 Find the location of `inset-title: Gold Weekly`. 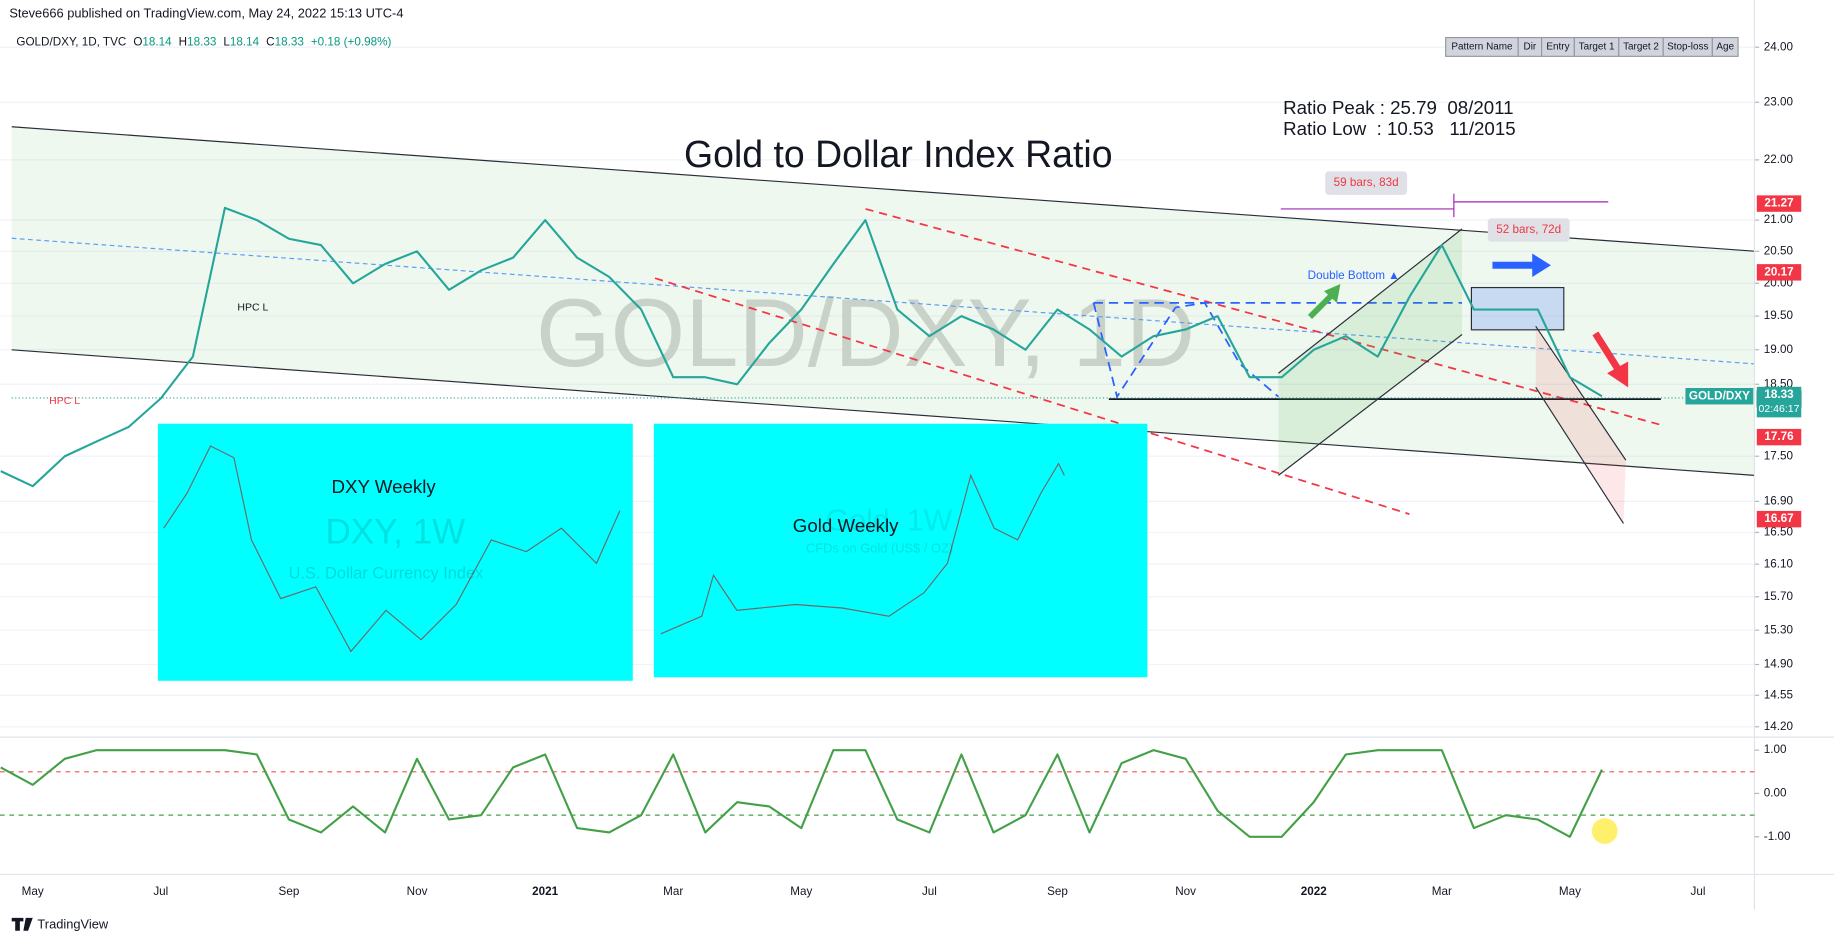

inset-title: Gold Weekly is located at coordinates (846, 525).